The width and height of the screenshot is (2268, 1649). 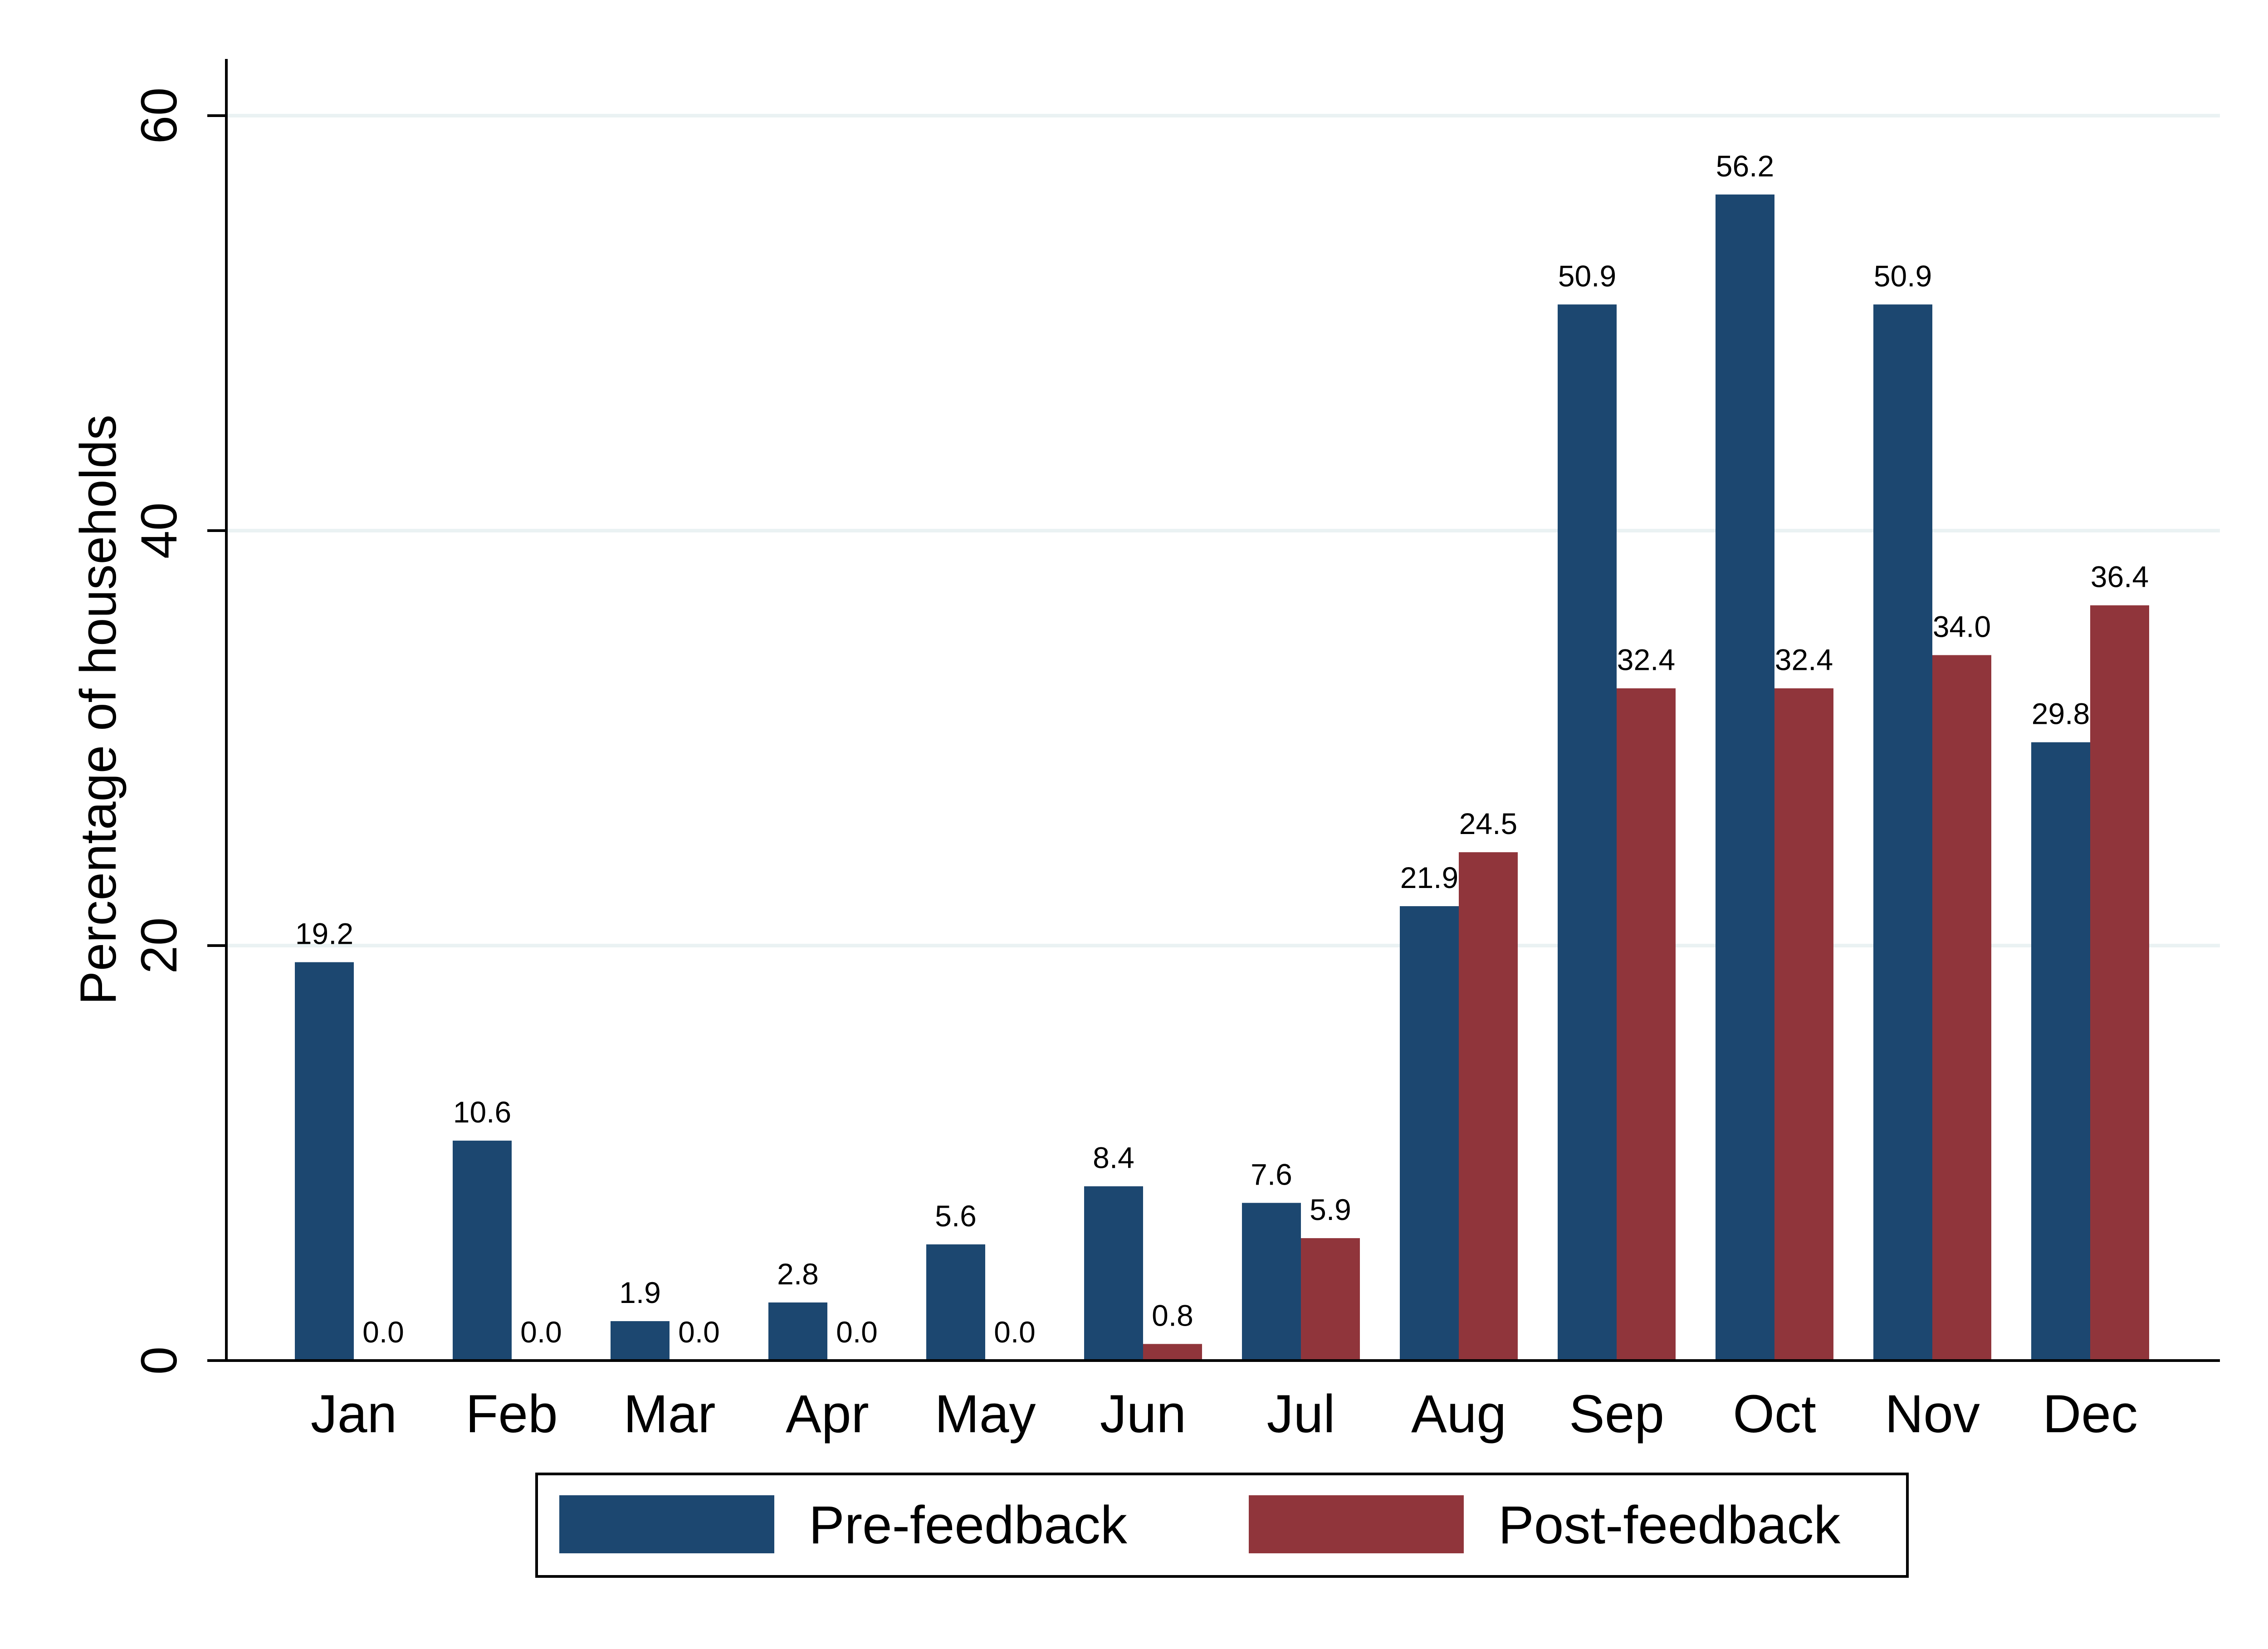 I want to click on data-label-post-feedback-sep: 32.4, so click(x=1646, y=660).